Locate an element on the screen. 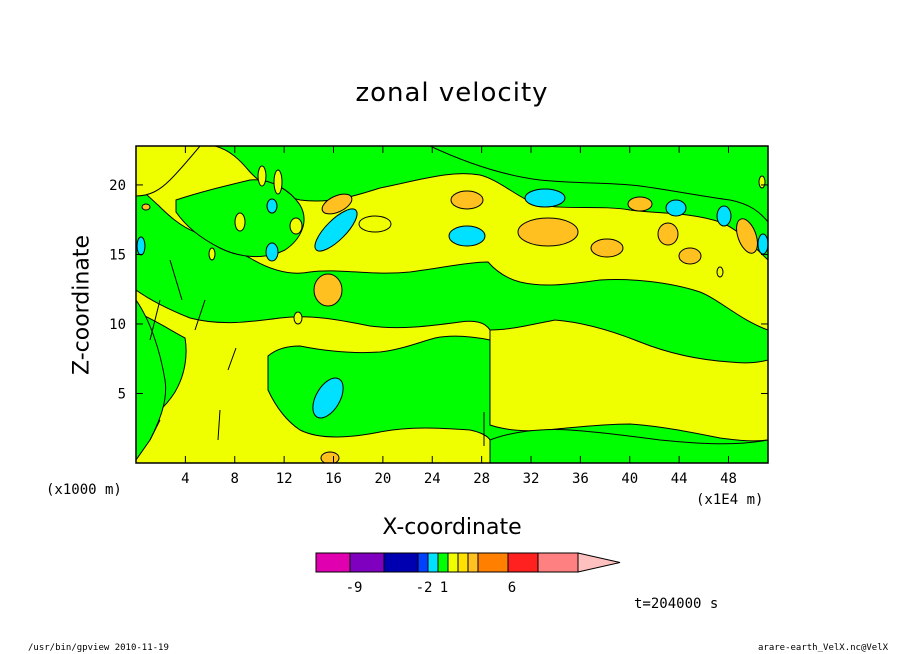 The image size is (904, 654). y-tick-label: 10 is located at coordinates (117, 325).